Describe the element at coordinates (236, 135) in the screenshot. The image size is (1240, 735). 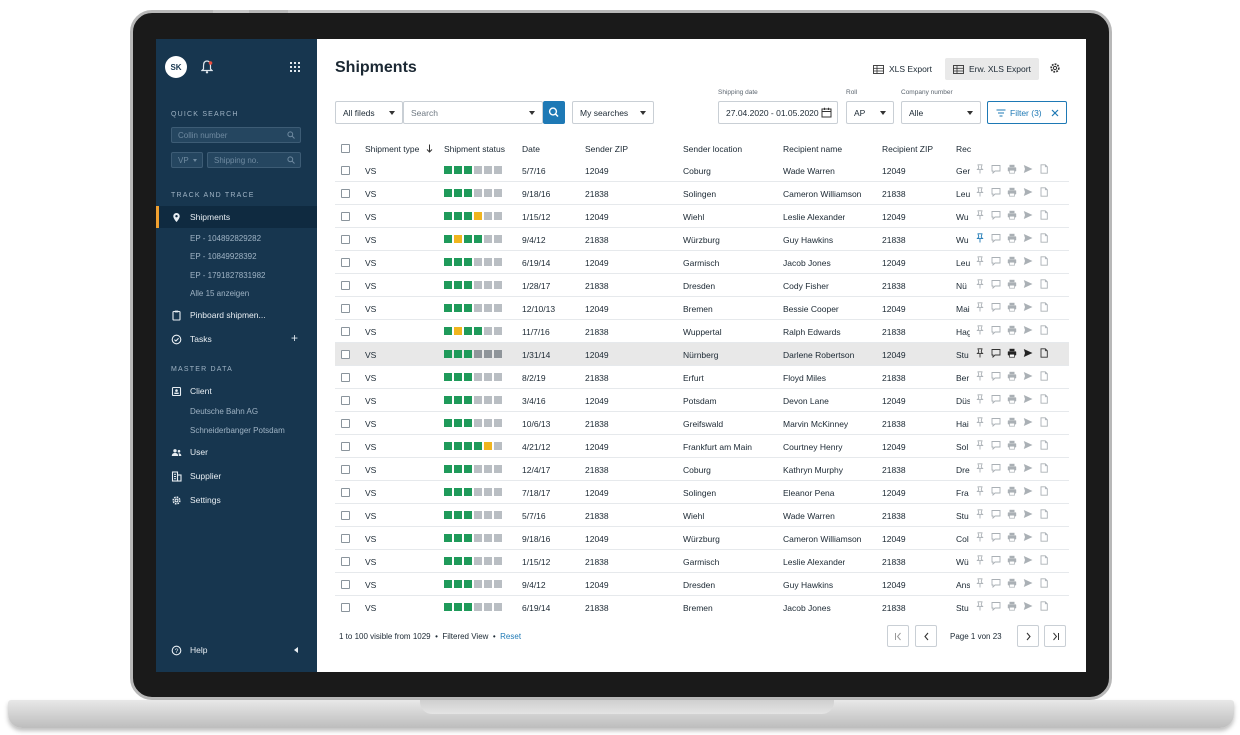
I see `collin-number-input: Collin number` at that location.